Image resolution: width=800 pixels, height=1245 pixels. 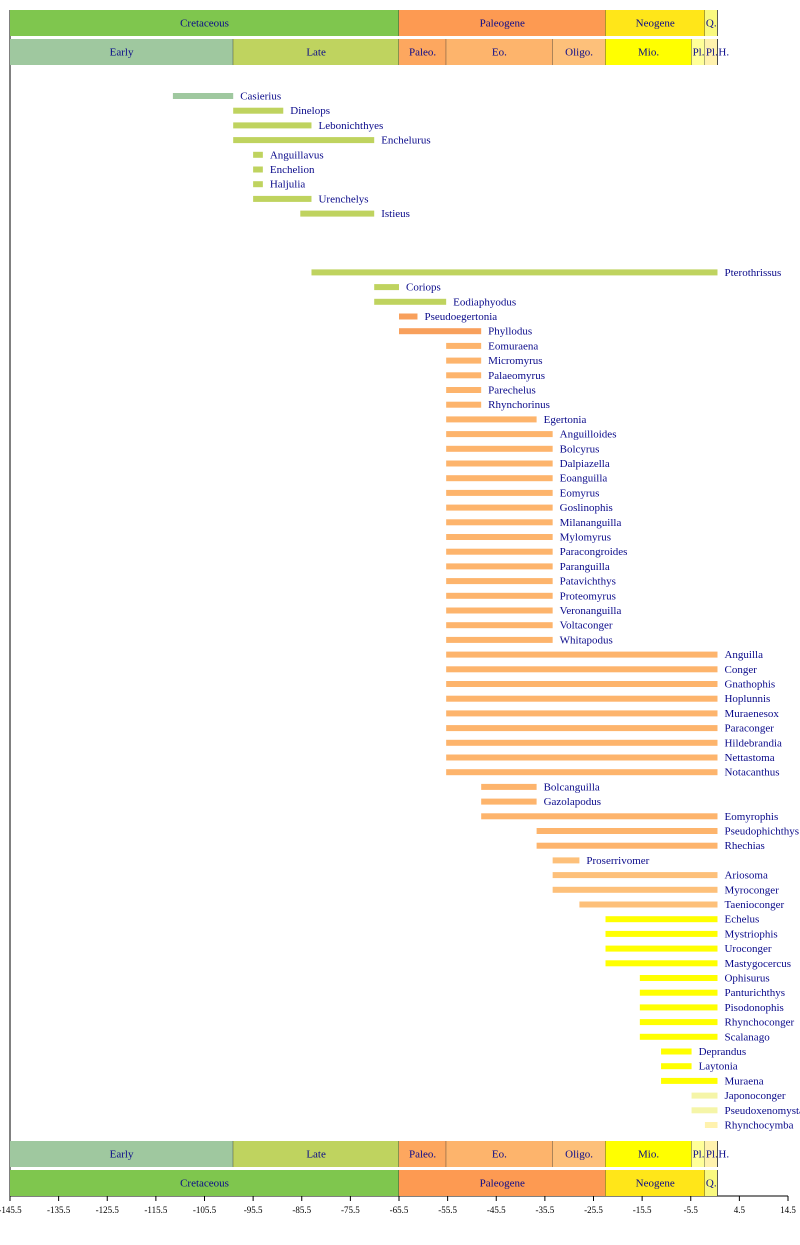 What do you see at coordinates (253, 1210) in the screenshot?
I see `x-tick-label: -95.5` at bounding box center [253, 1210].